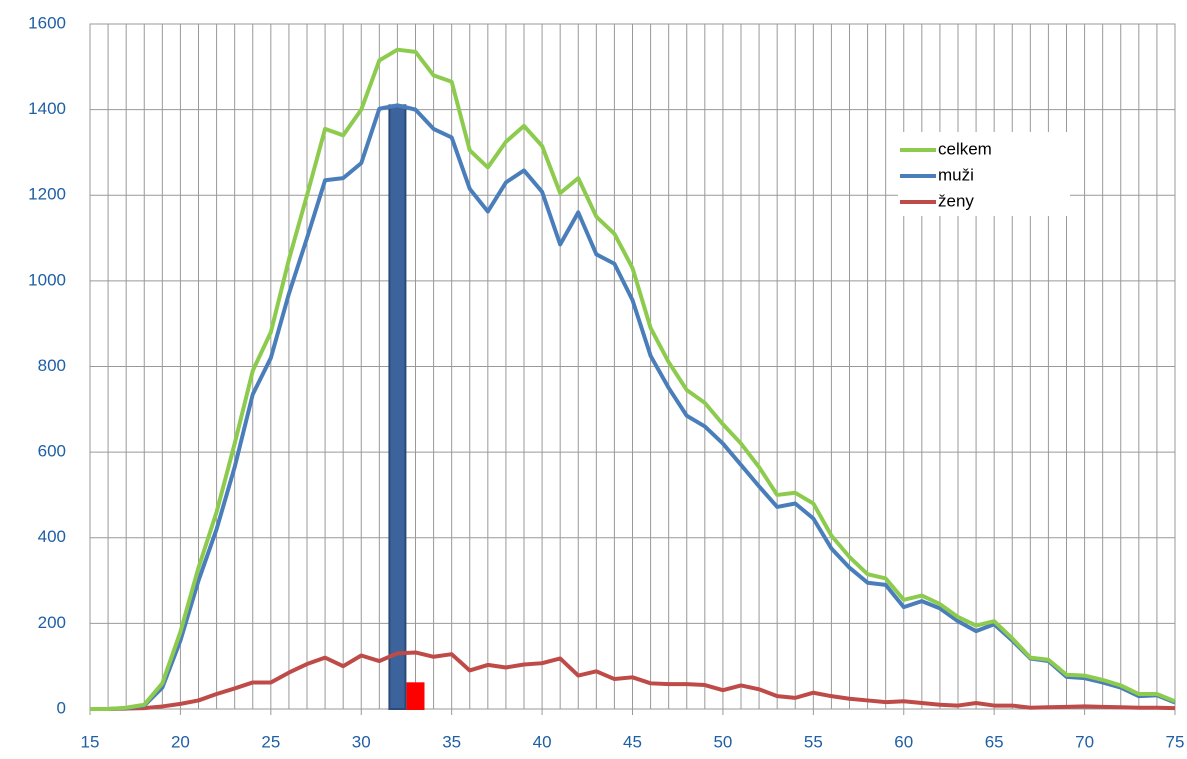 Image resolution: width=1187 pixels, height=759 pixels. I want to click on x-tick-label: 55, so click(813, 741).